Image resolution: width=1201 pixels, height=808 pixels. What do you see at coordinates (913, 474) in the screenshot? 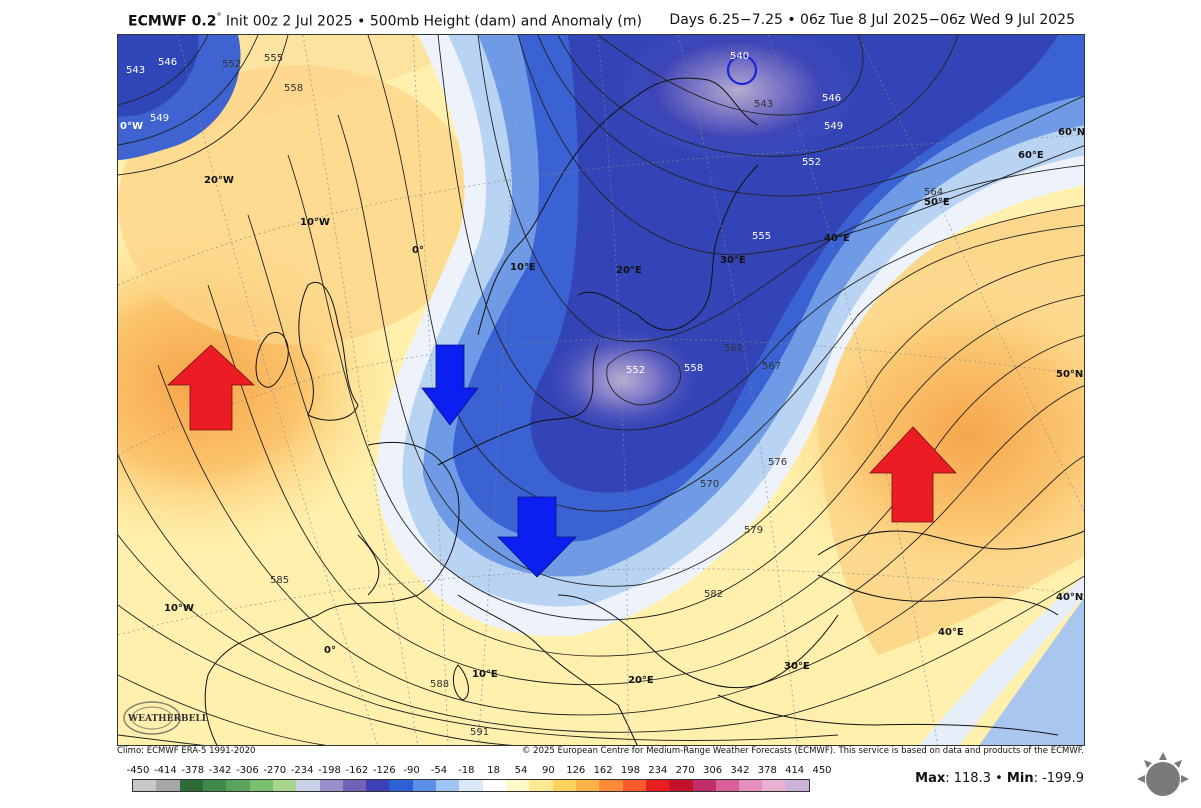
I see `ridge-arrow-russia` at bounding box center [913, 474].